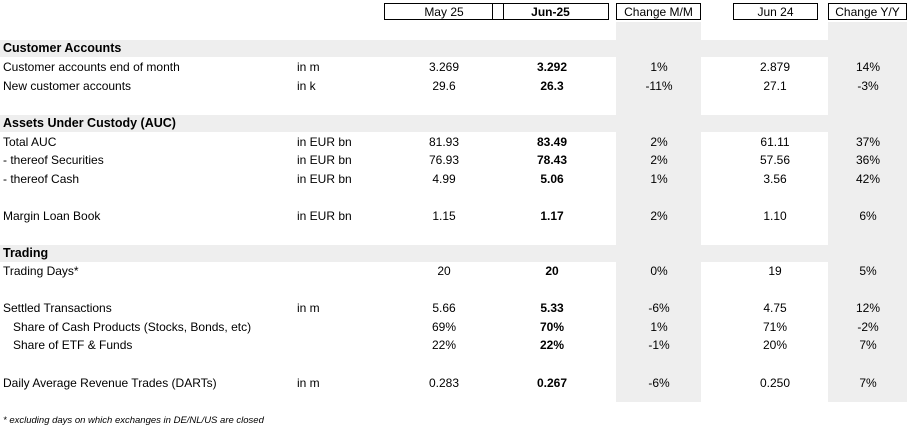  Describe the element at coordinates (53, 160) in the screenshot. I see `row-label: - thereof Securities` at that location.